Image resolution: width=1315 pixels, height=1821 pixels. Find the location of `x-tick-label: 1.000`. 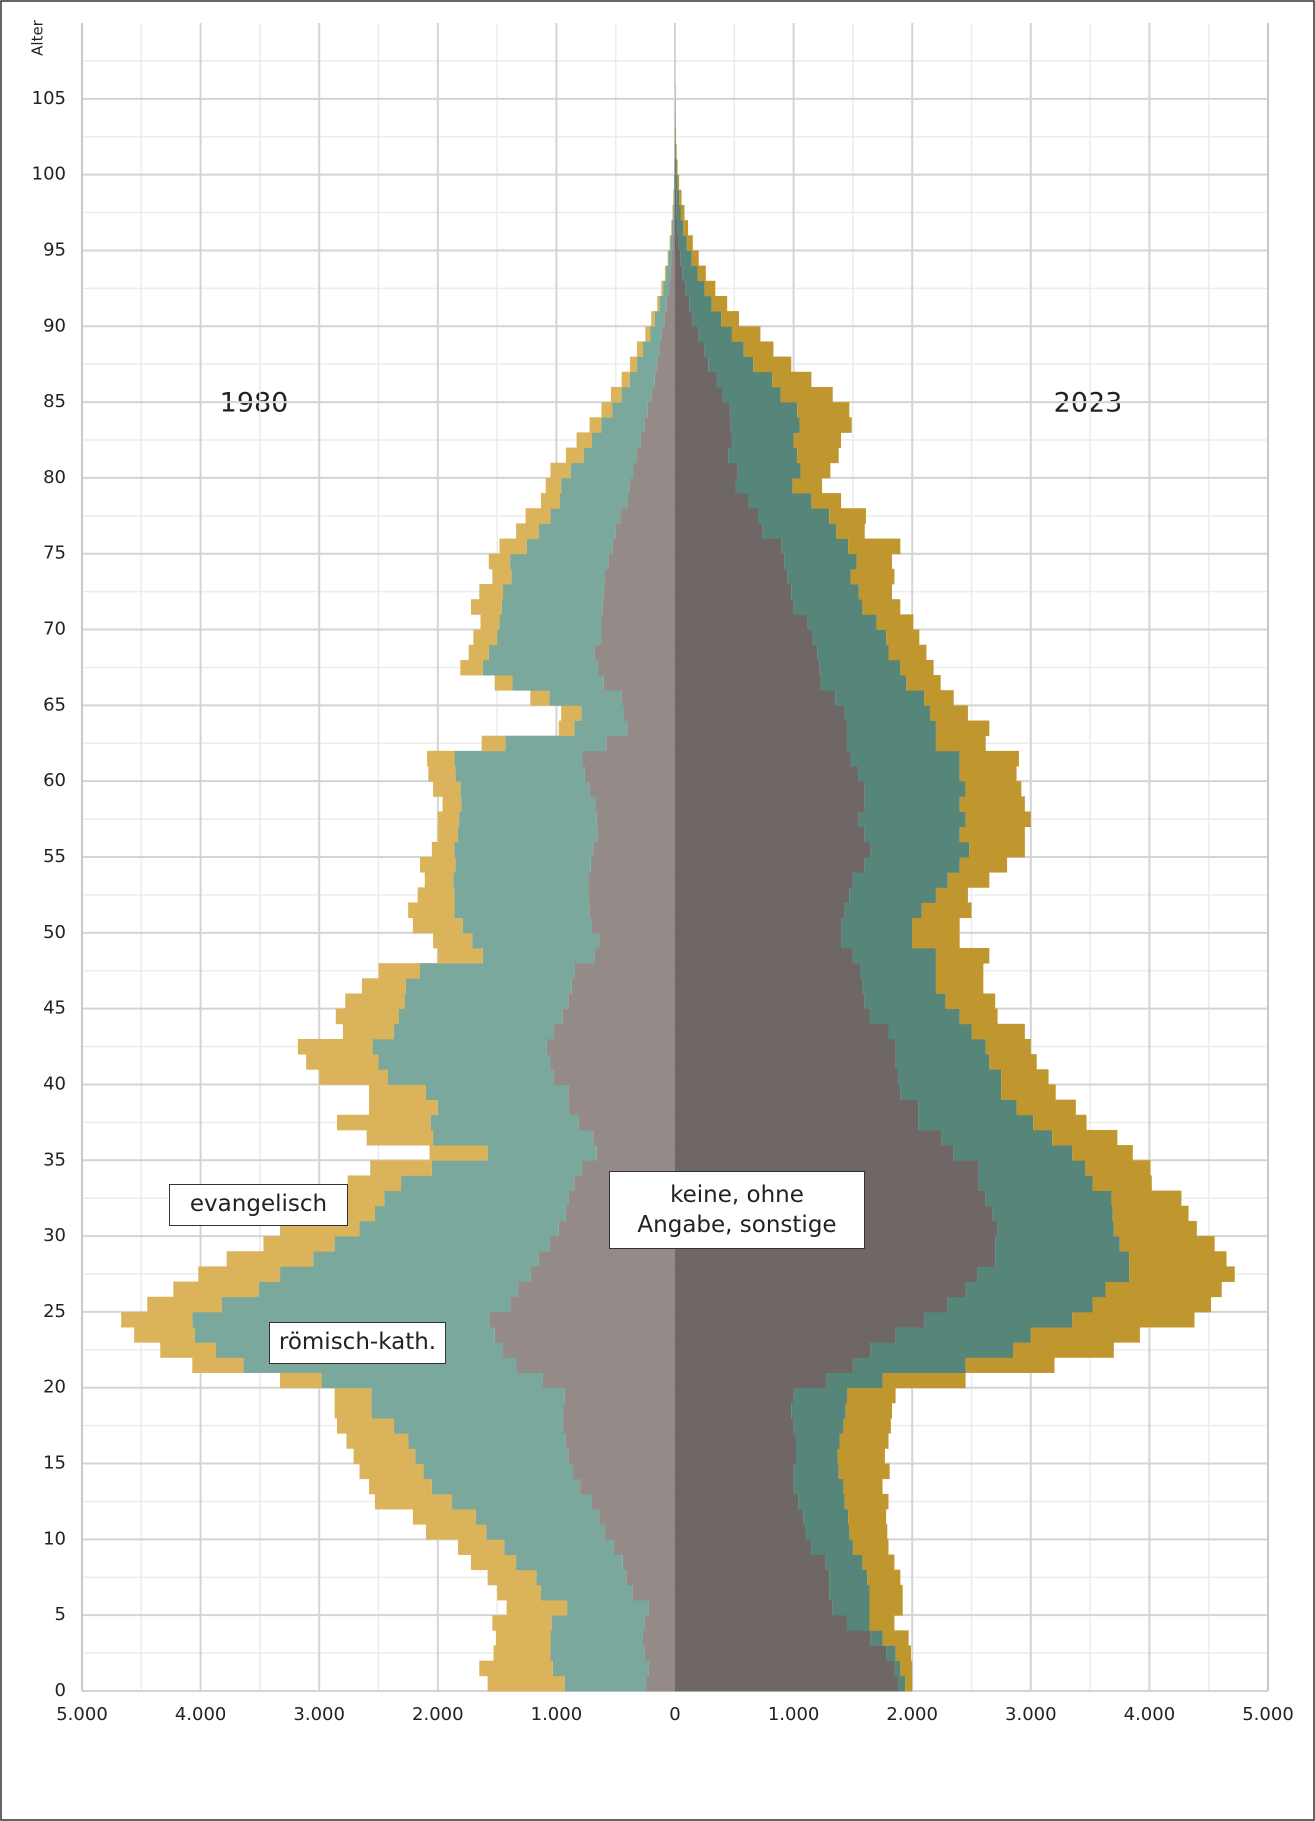

x-tick-label: 1.000 is located at coordinates (794, 1714).